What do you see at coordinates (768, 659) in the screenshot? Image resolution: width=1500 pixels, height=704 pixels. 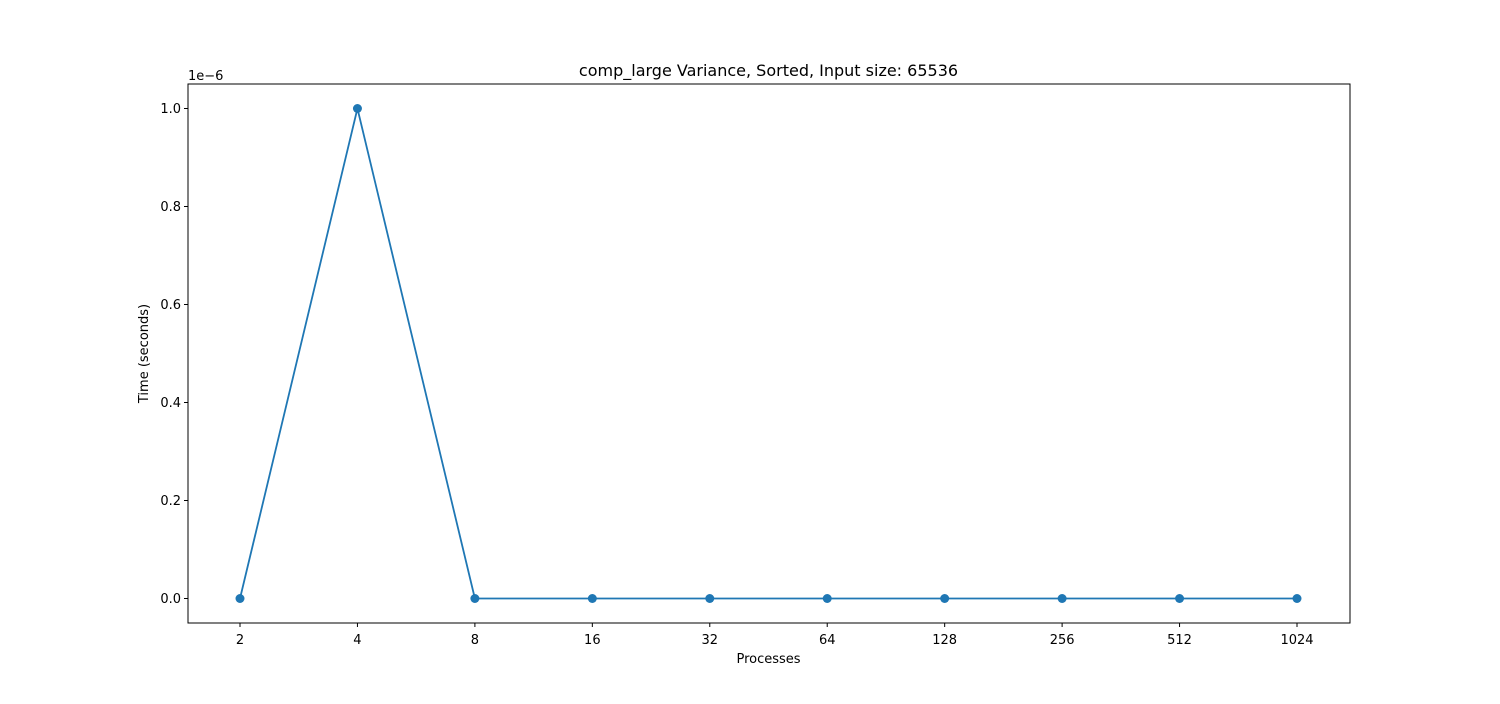 I see `x-axis-label: Processes` at bounding box center [768, 659].